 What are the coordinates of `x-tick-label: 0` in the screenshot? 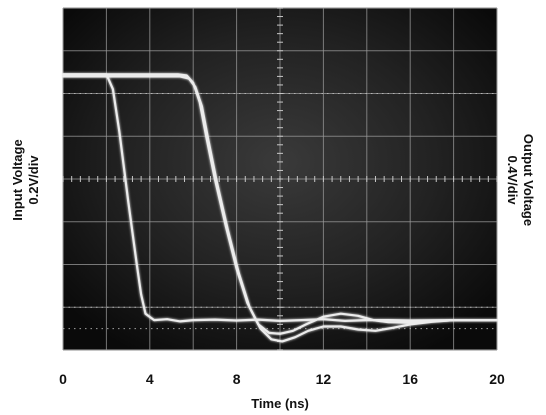 It's located at (63, 379).